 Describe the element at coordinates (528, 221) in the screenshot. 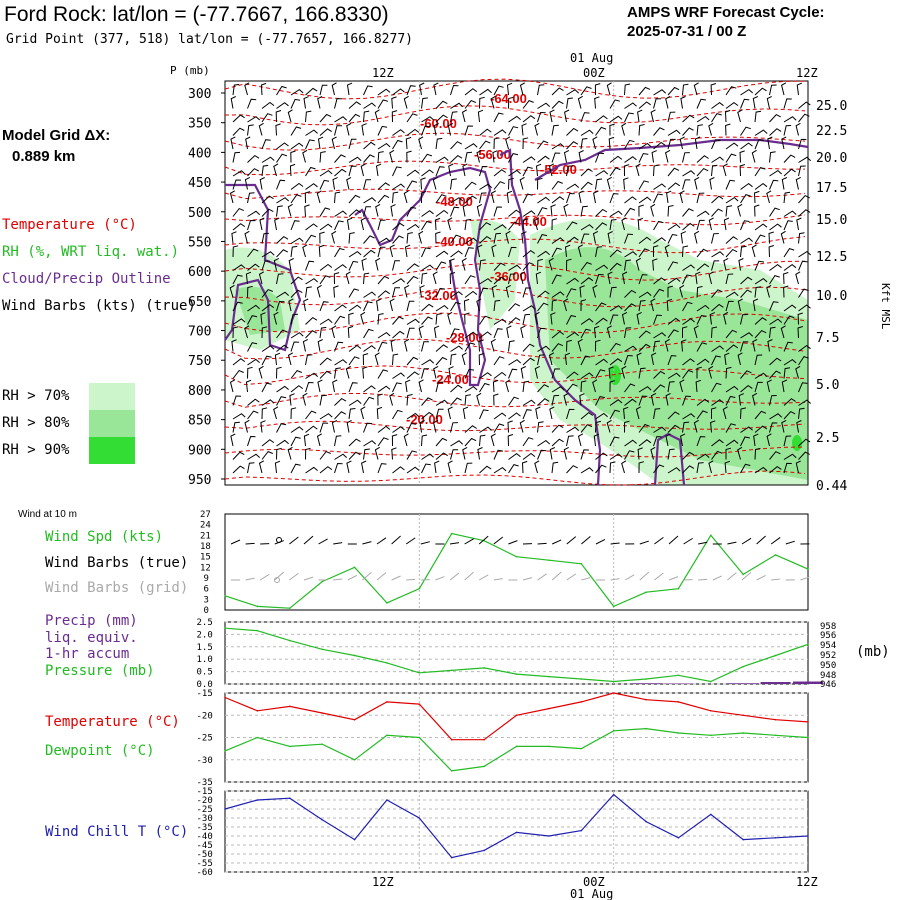

I see `isotherm-label: -44.00` at that location.